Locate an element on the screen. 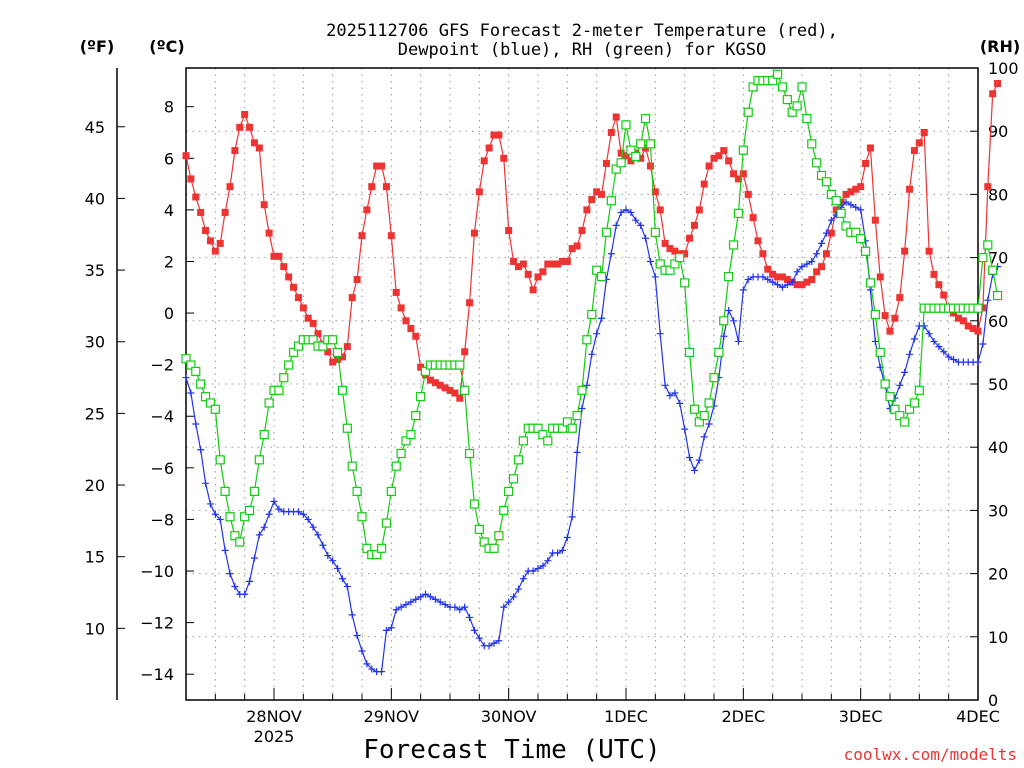  rh-tick-label: 40 is located at coordinates (998, 447).